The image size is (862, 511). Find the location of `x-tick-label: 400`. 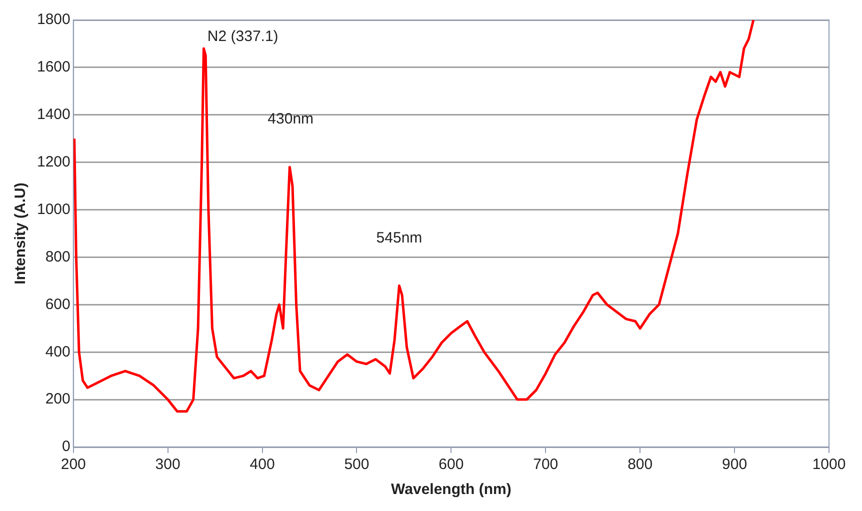

x-tick-label: 400 is located at coordinates (262, 465).